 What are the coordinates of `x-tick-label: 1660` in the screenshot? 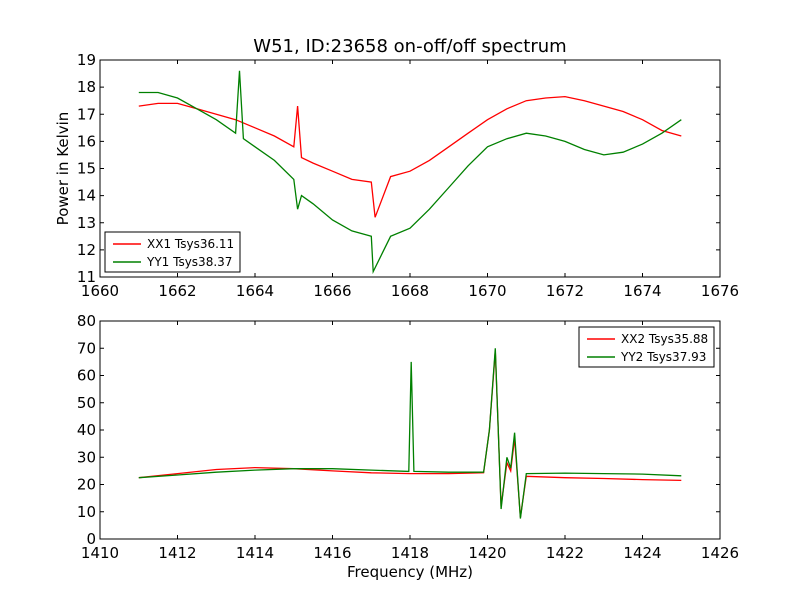 It's located at (100, 291).